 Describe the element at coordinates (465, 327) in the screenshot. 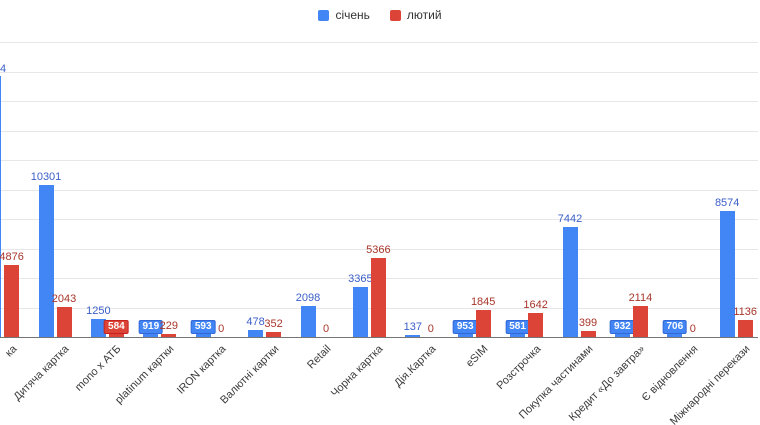

I see `bar-value-chip: 953` at that location.